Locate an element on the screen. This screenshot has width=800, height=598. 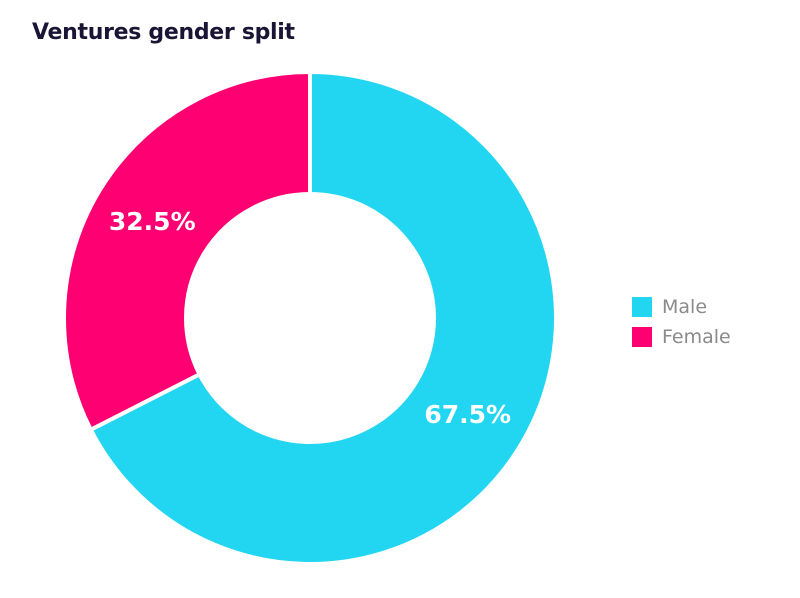
legend: Male Female is located at coordinates (681, 322).